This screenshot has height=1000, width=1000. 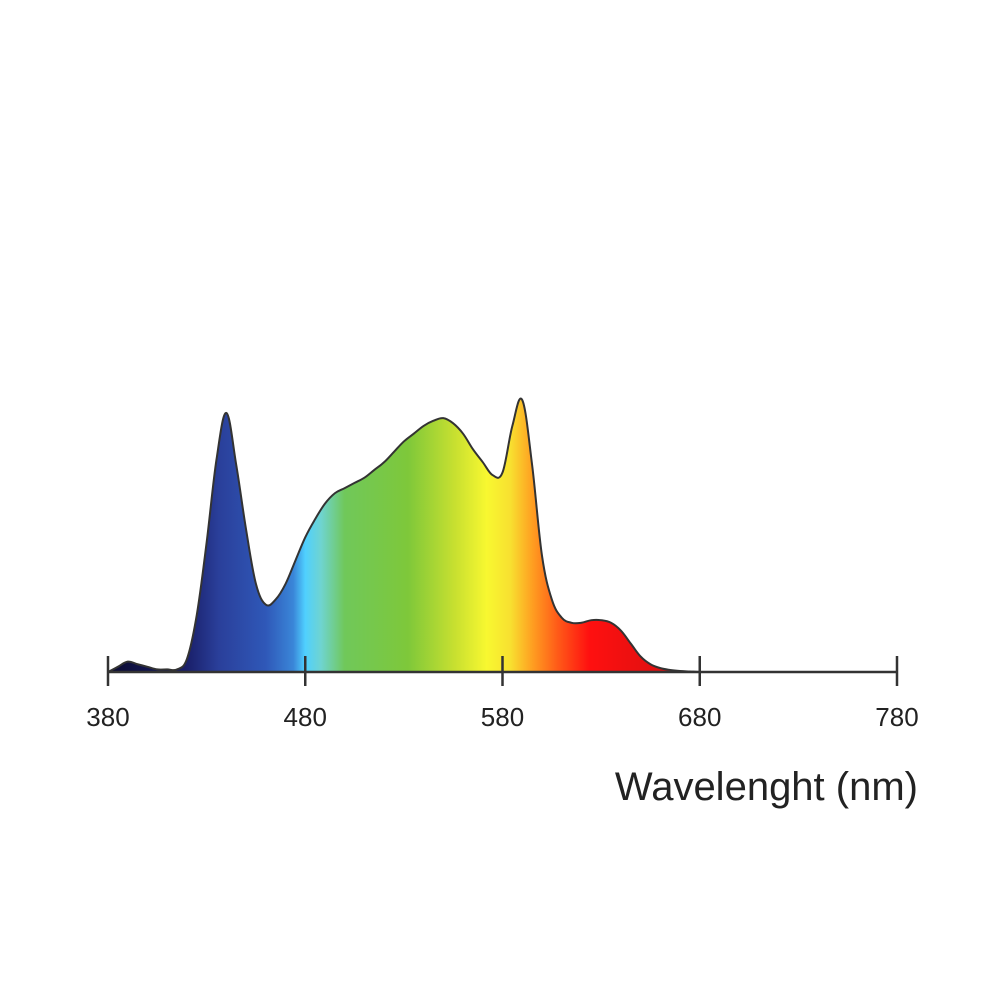 I want to click on x-axis-ticks: 380 480 580 680 780, so click(x=502, y=694).